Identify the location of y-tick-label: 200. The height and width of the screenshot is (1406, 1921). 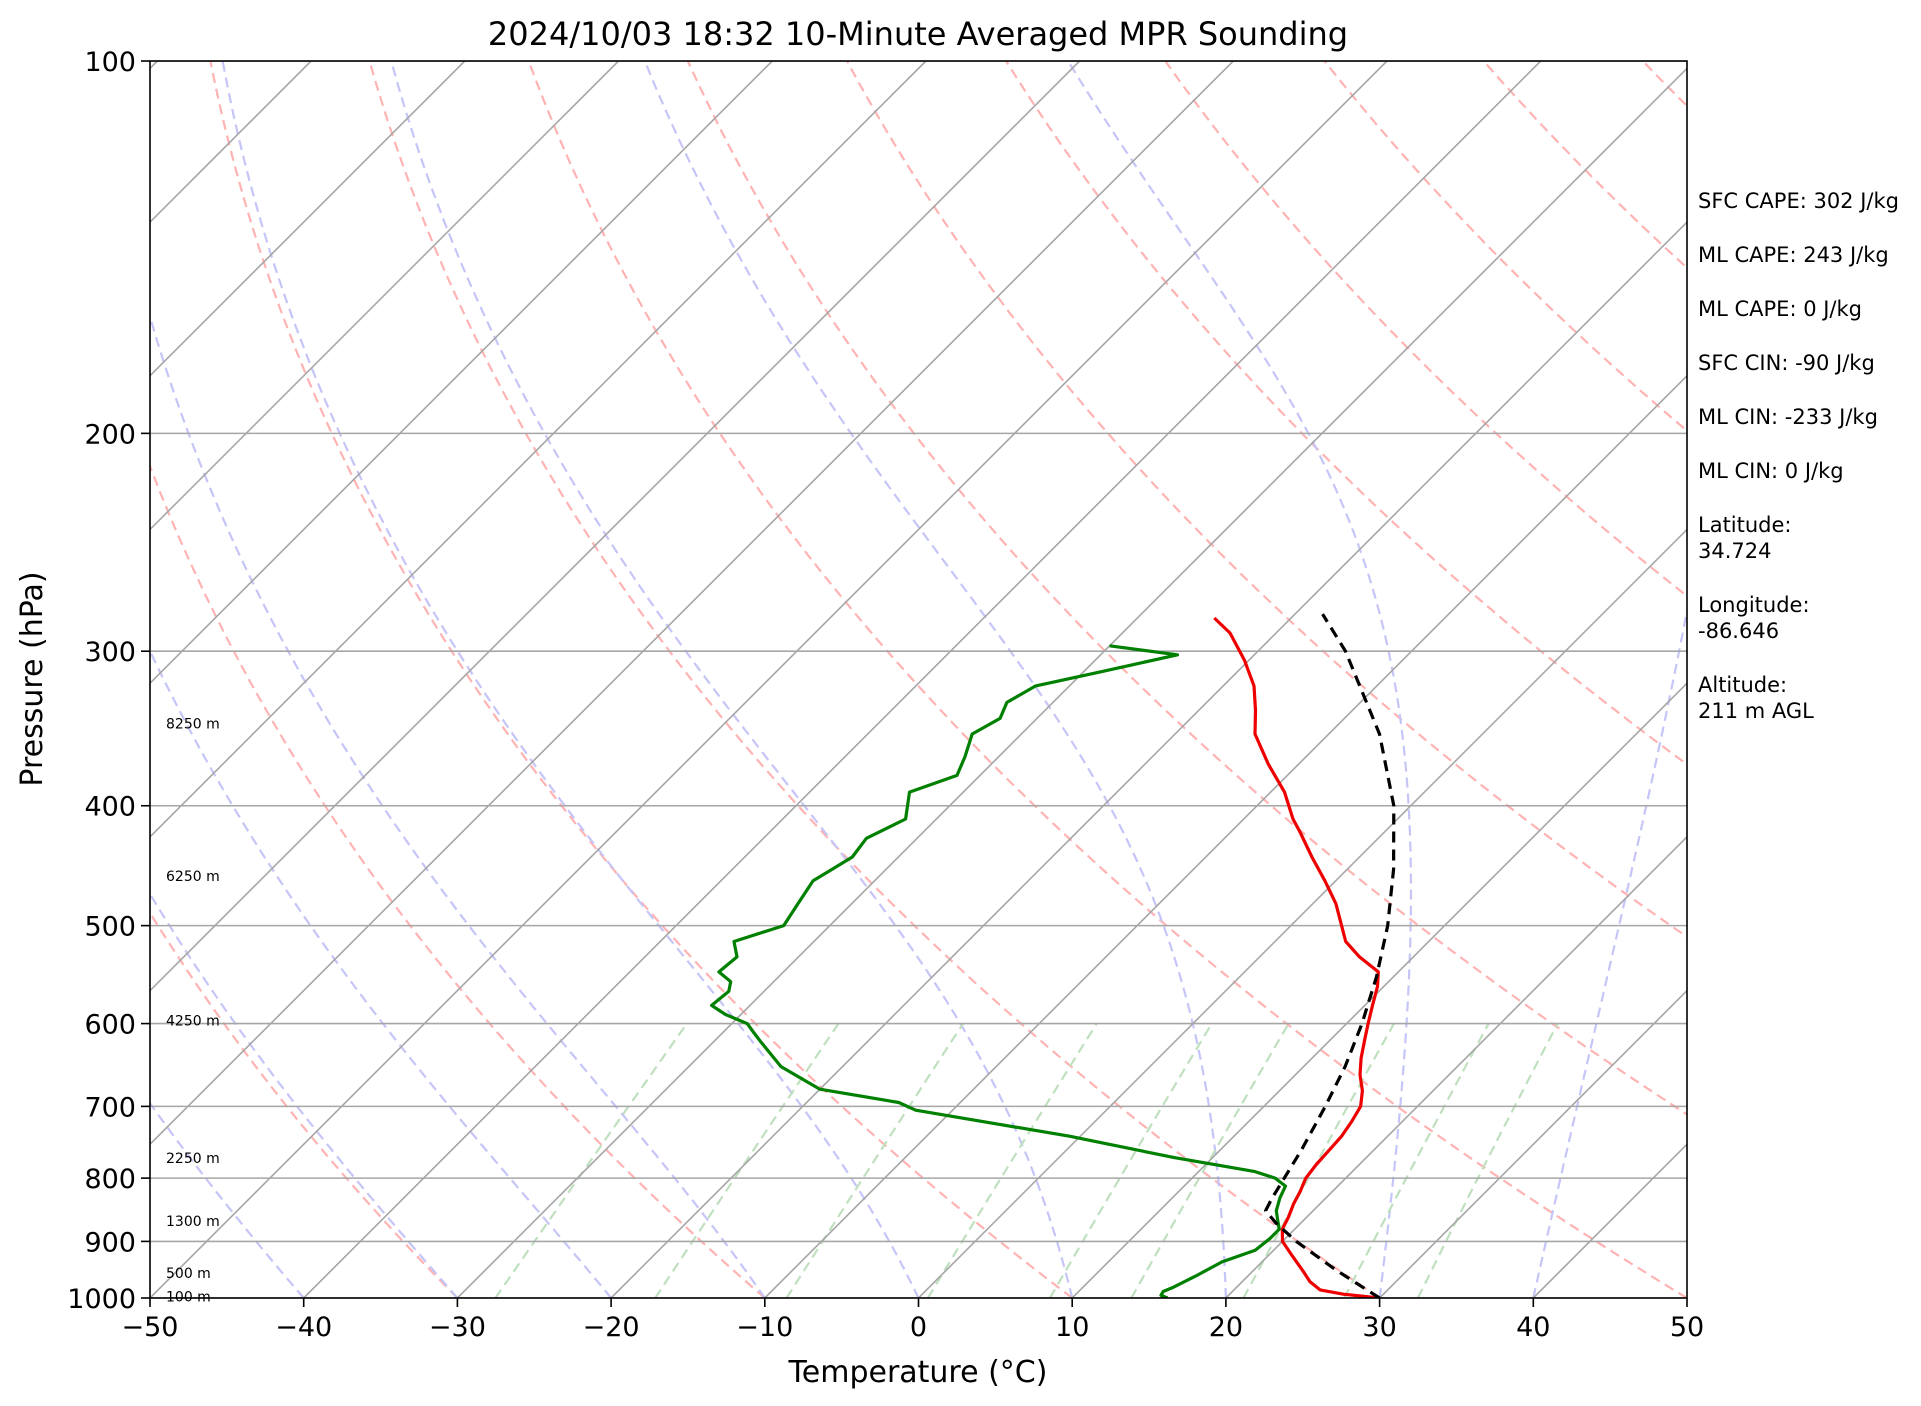
(110, 434).